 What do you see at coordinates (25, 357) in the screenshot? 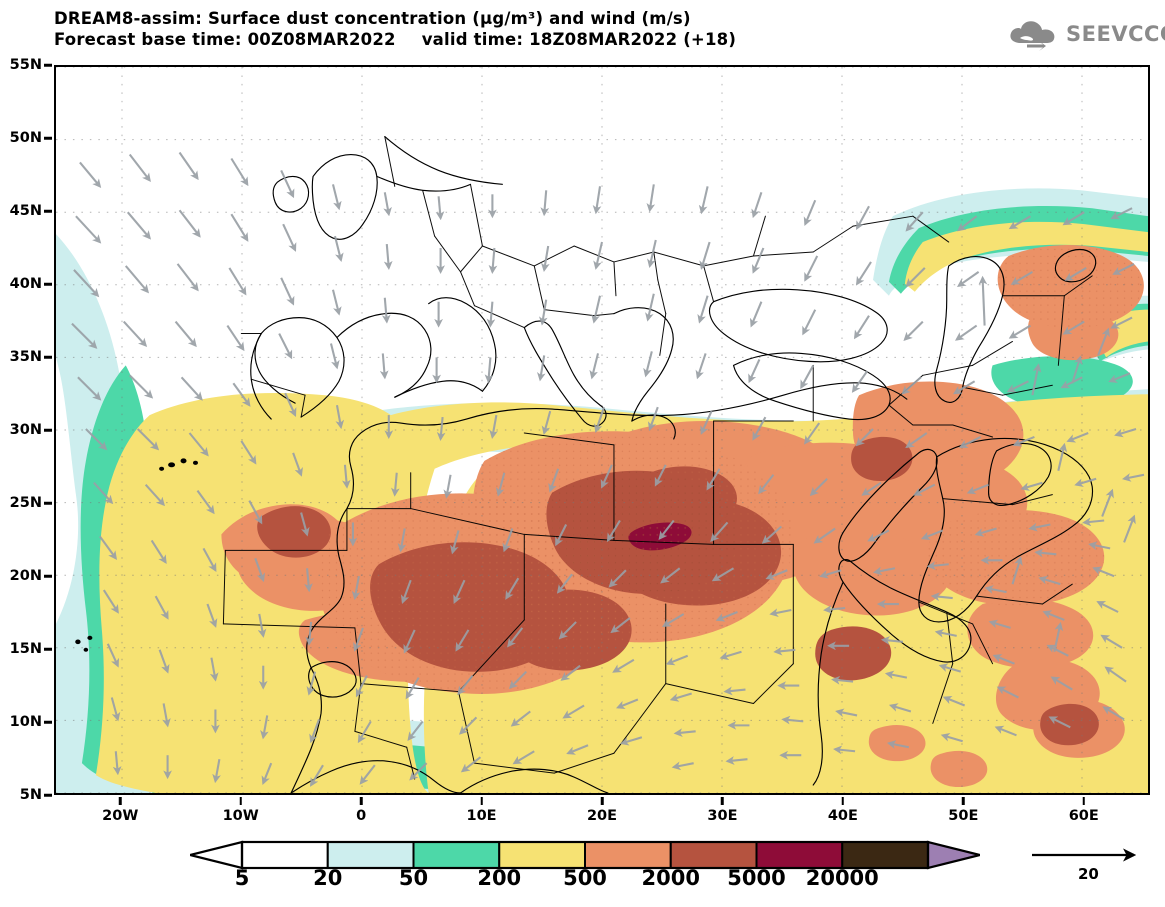
I see `y-tick-label: 35N` at bounding box center [25, 357].